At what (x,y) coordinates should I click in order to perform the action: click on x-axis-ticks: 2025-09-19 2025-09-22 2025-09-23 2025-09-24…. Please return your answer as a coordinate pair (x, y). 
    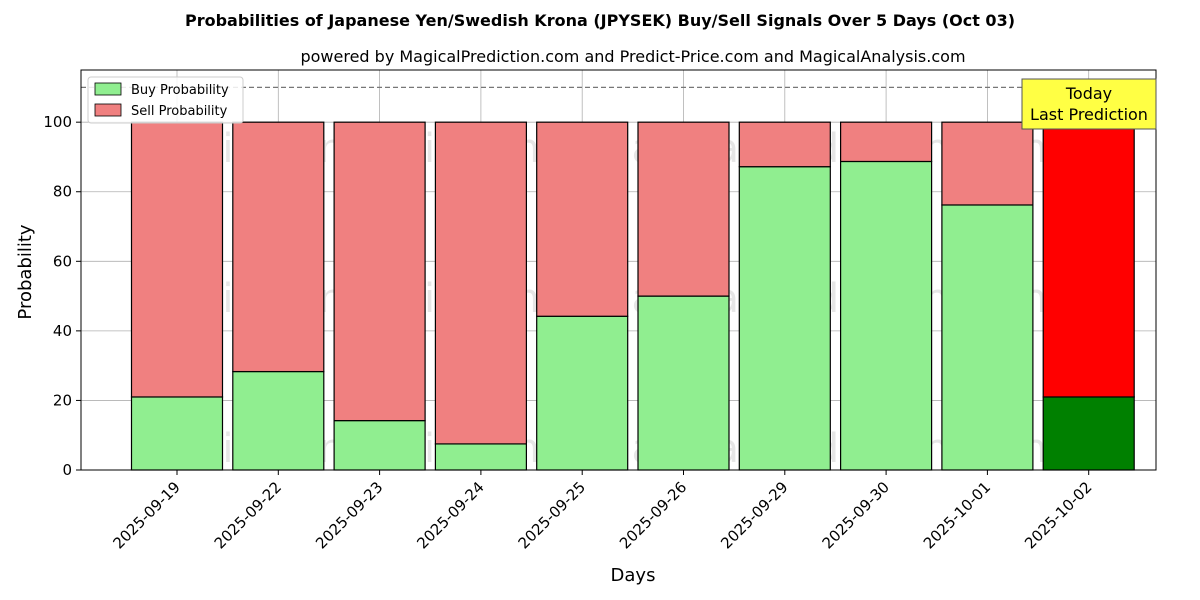
    Looking at the image, I should click on (602, 511).